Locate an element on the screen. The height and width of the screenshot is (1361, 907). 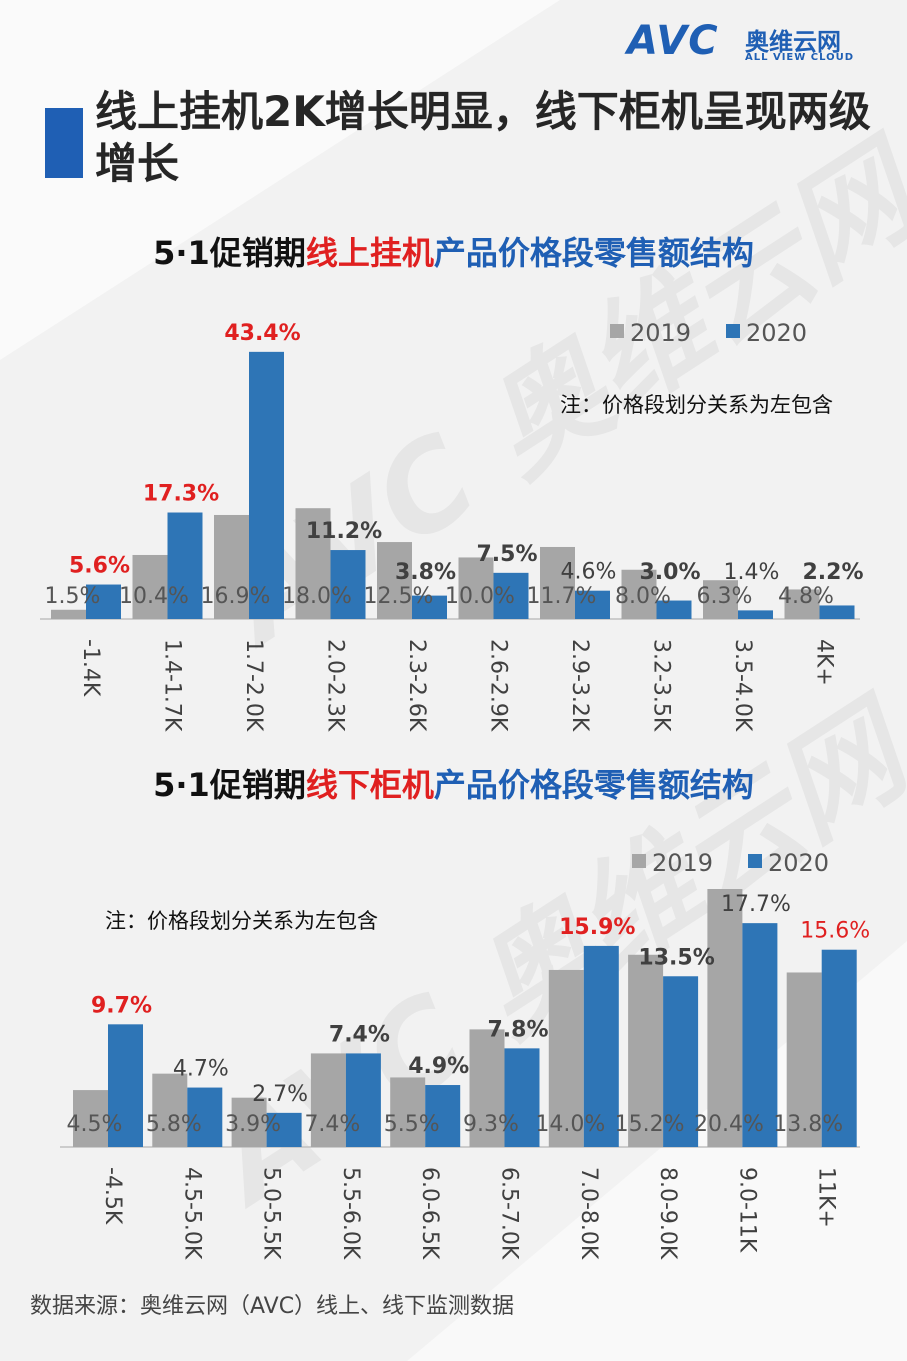
data-label-2019: 4.8% is located at coordinates (806, 596).